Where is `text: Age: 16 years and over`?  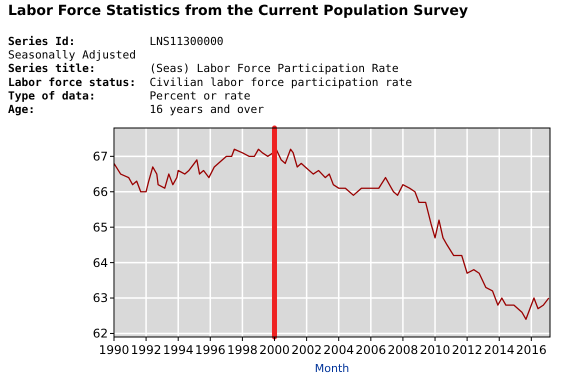
text: Age: 16 years and over is located at coordinates (136, 109).